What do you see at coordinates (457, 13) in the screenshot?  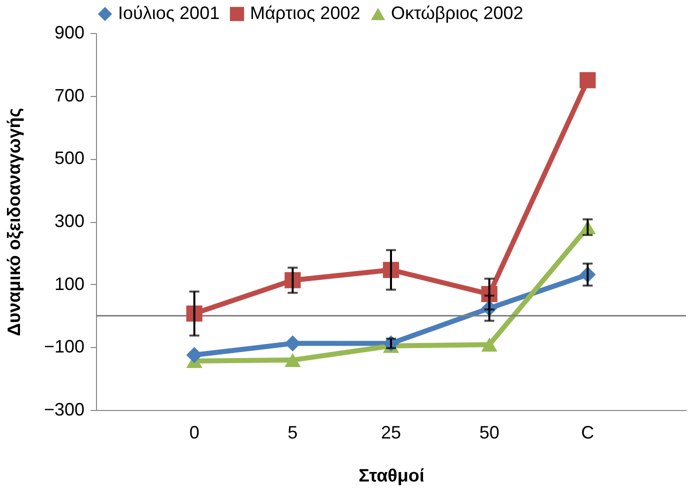 I see `legend-label: Οκτώβριος 2002` at bounding box center [457, 13].